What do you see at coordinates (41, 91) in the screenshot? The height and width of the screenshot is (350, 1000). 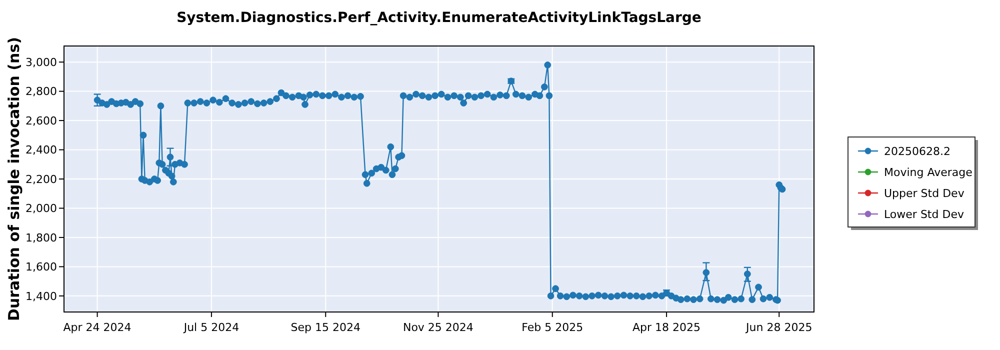 I see `y-tick-label: 2,800` at bounding box center [41, 91].